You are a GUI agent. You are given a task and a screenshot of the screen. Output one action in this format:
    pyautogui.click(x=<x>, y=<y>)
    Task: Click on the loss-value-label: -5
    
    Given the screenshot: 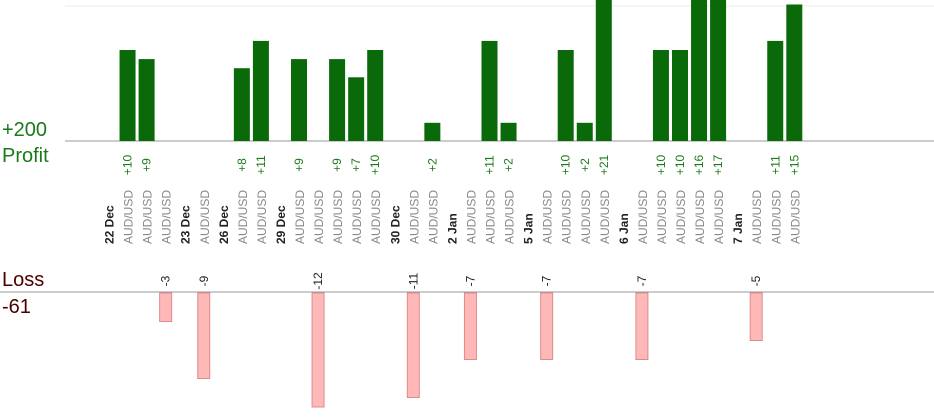 What is the action you would take?
    pyautogui.click(x=756, y=280)
    